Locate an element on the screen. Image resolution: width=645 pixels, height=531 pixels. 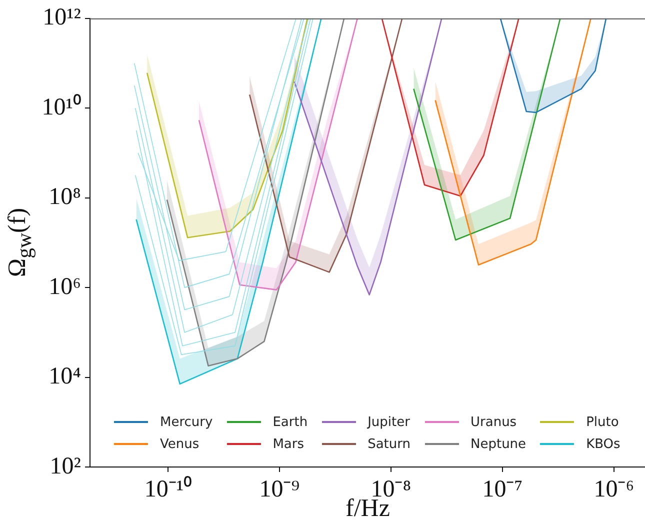
y-tick-label: 10⁸ is located at coordinates (64, 197).